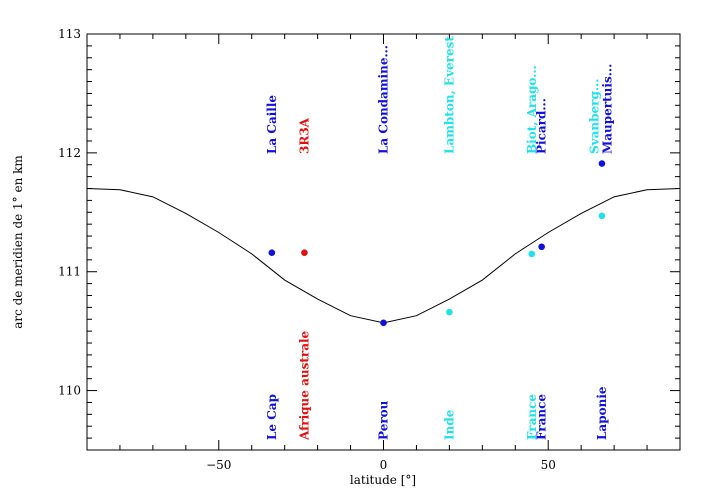 The image size is (710, 498). What do you see at coordinates (304, 385) in the screenshot?
I see `bottom-annotation-label: Afrique australe` at bounding box center [304, 385].